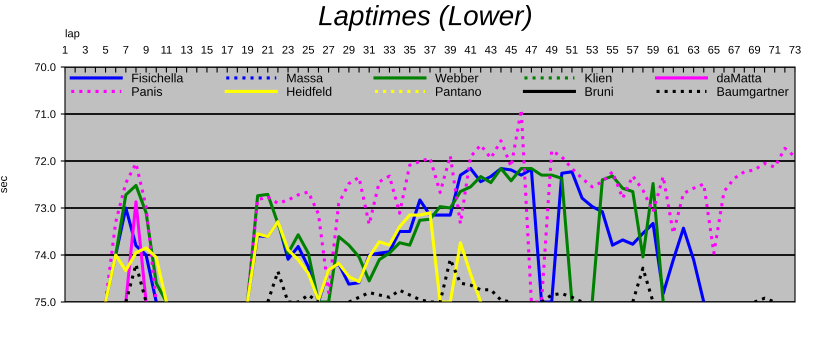  What do you see at coordinates (227, 50) in the screenshot?
I see `x-tick-label: 17` at bounding box center [227, 50].